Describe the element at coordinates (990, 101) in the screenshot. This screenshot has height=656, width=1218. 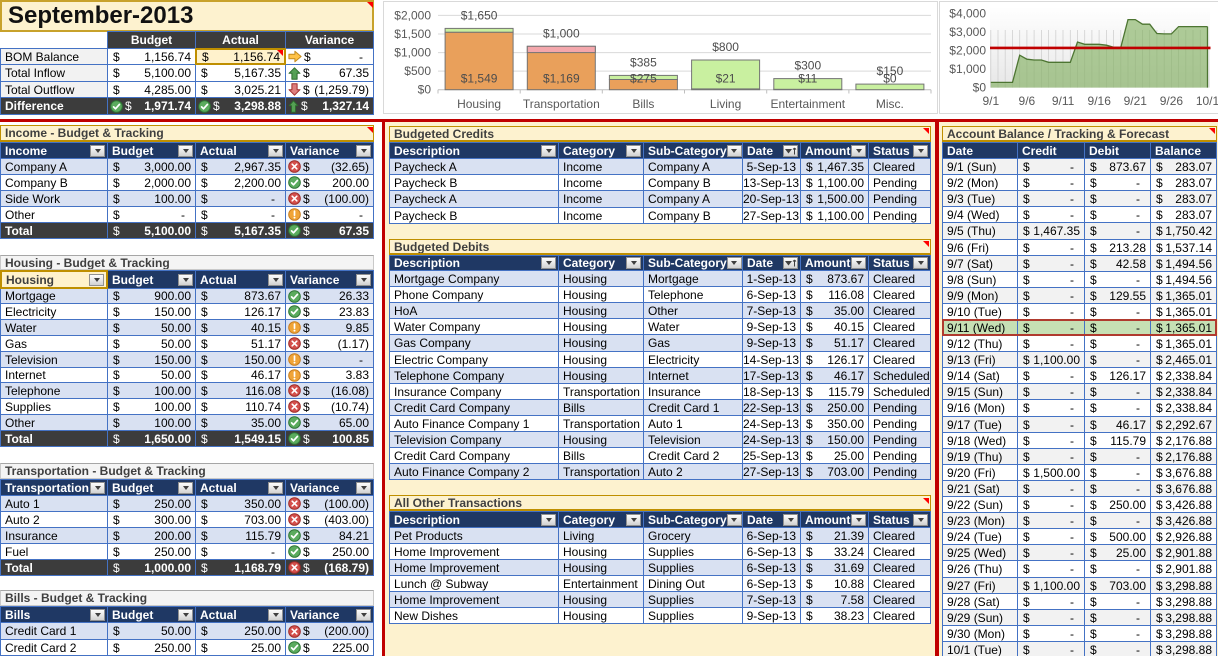
I see `svg-text: 9/1` at that location.